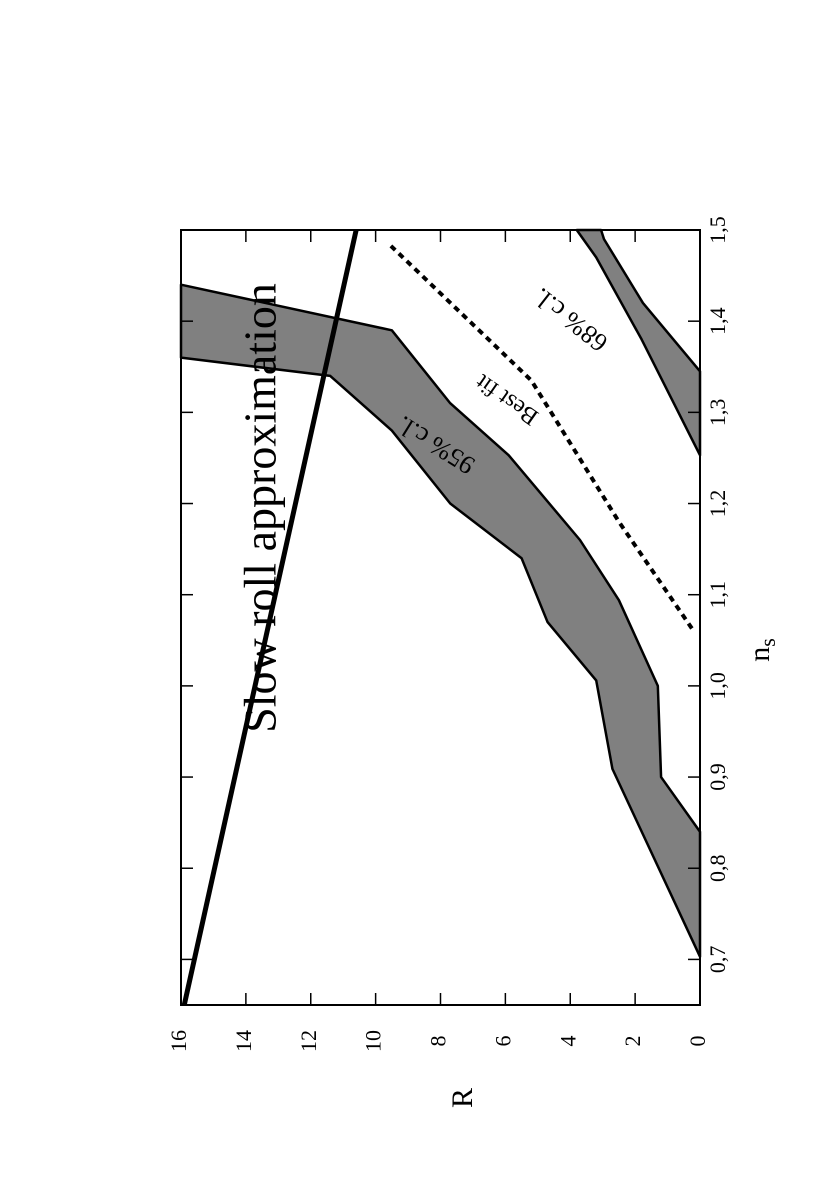 The width and height of the screenshot is (830, 1195). I want to click on y-tick-label: 2, so click(632, 1041).